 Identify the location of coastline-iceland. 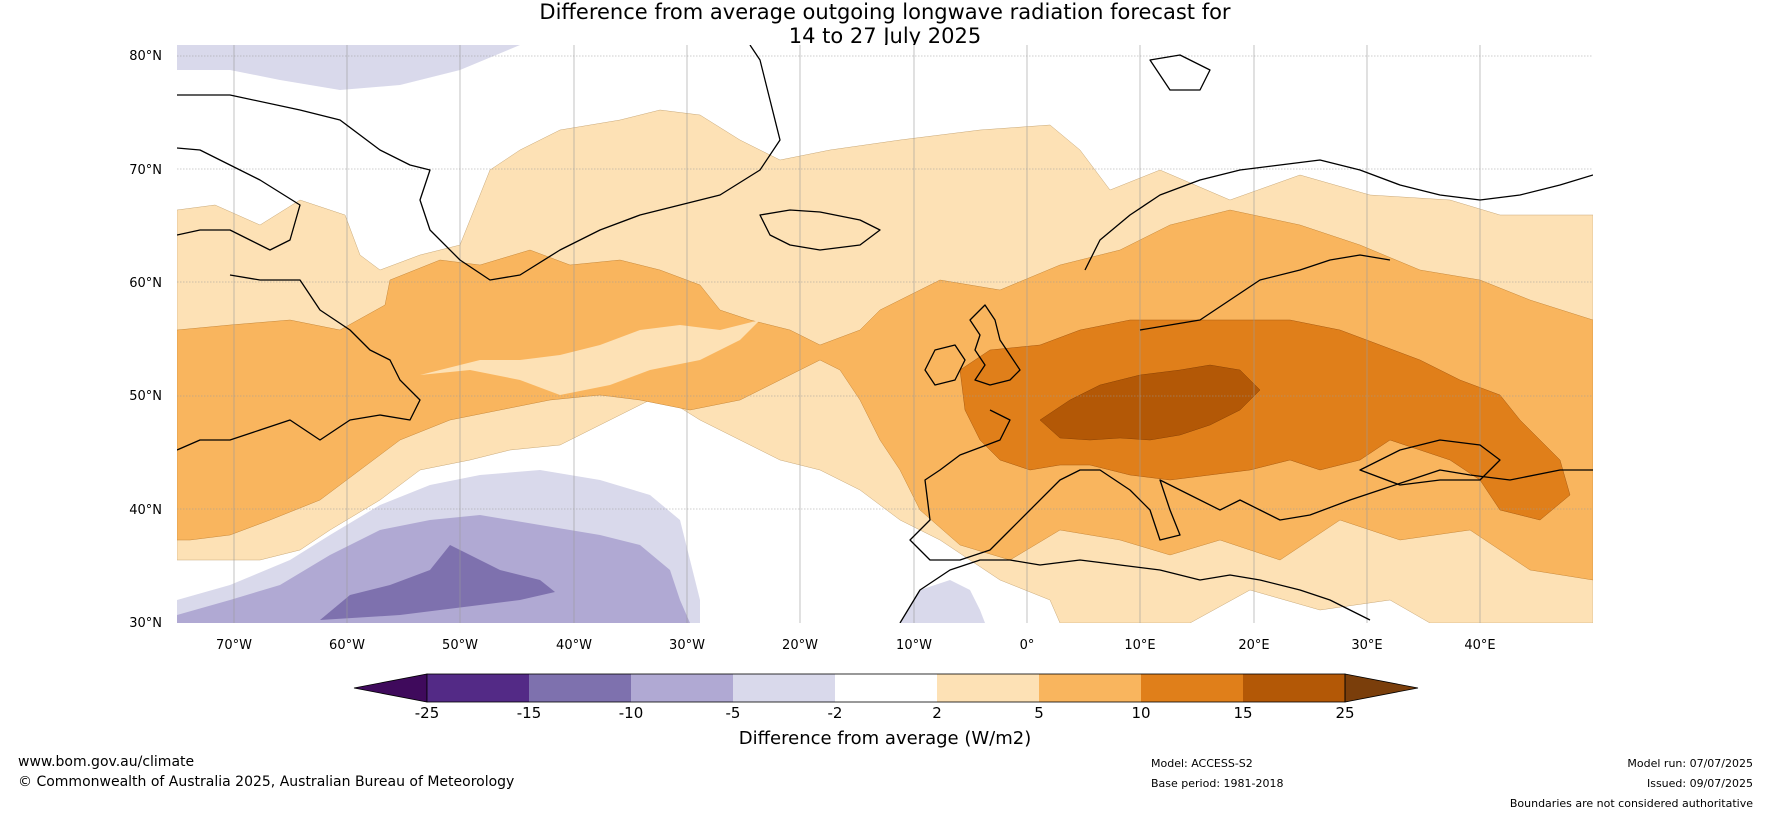
(820, 230).